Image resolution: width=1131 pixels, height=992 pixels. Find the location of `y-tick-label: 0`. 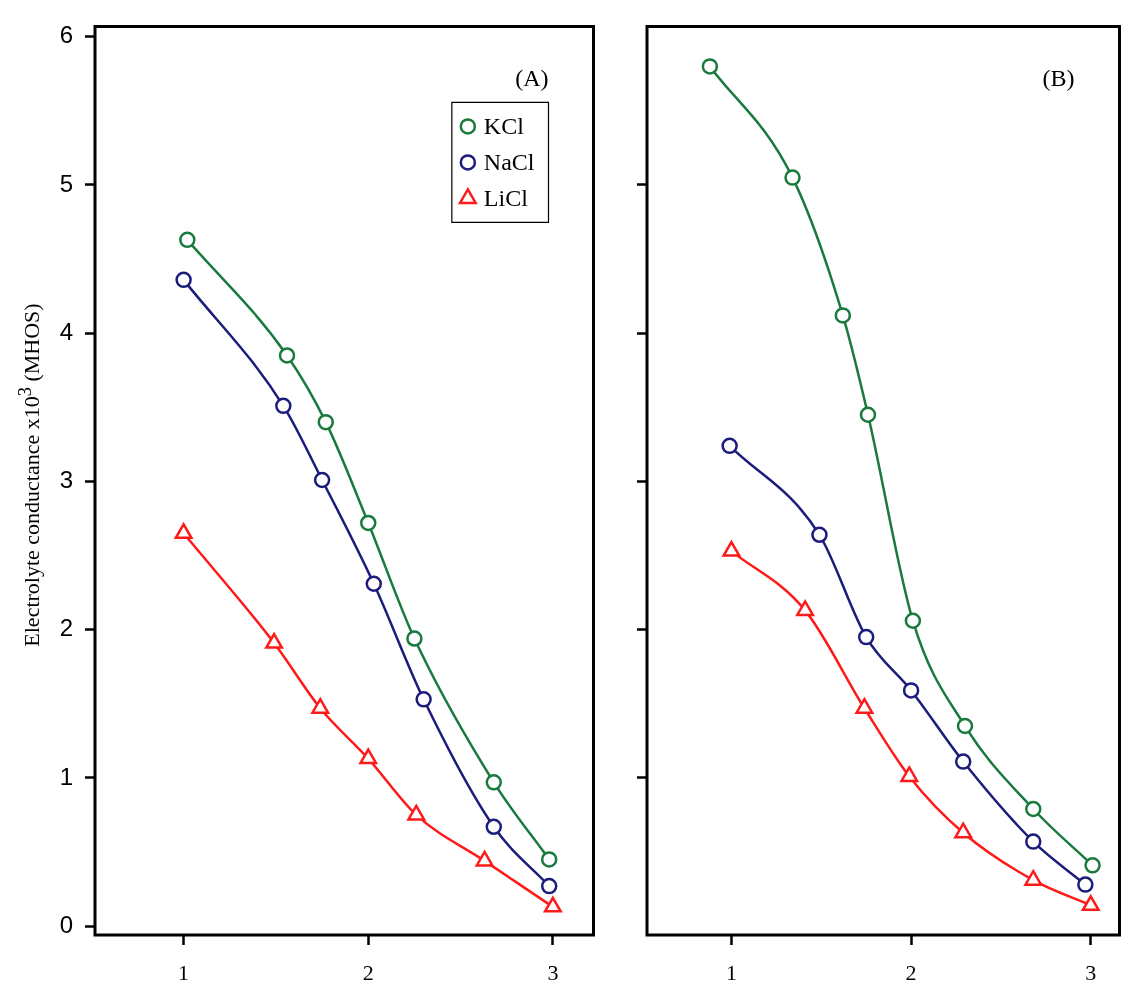

y-tick-label: 0 is located at coordinates (66, 924).